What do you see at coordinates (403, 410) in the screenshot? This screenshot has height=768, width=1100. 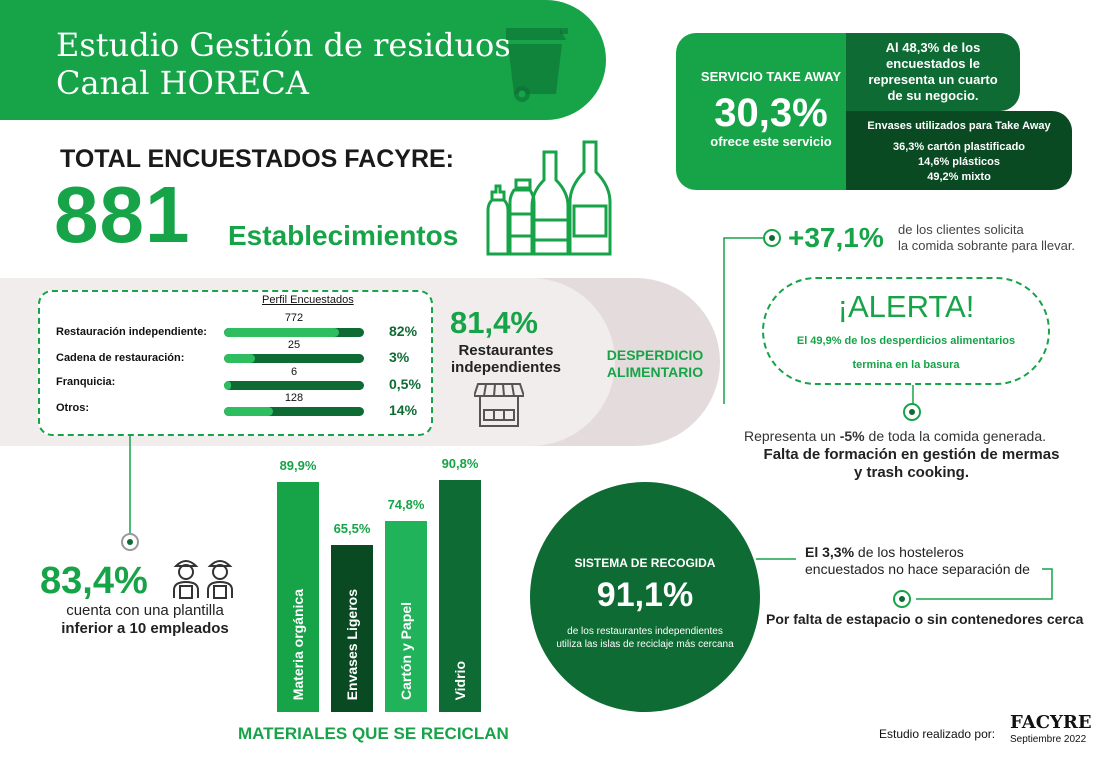 I see `profile-percent: 14%` at bounding box center [403, 410].